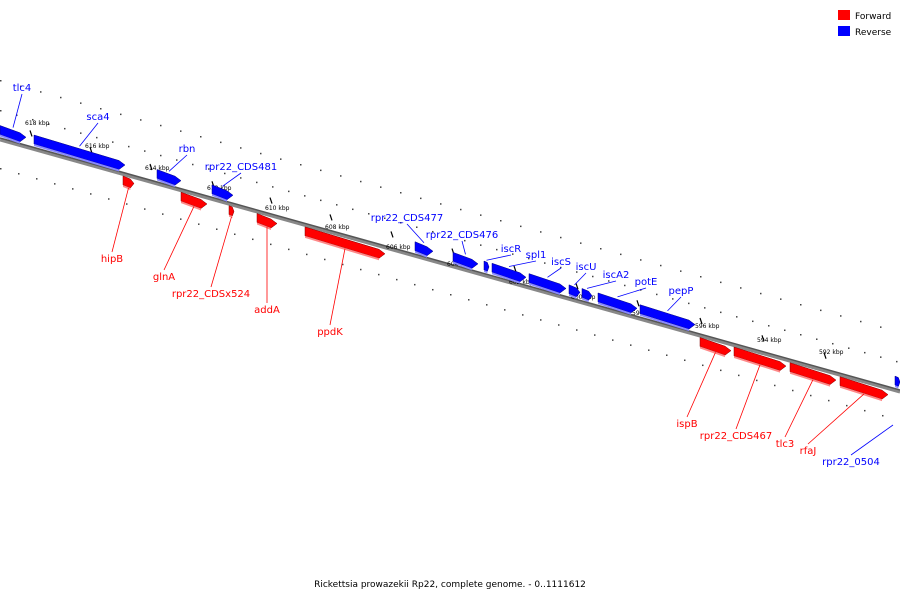  Describe the element at coordinates (808, 451) in the screenshot. I see `gene-rfaj-label: rfaJ` at that location.